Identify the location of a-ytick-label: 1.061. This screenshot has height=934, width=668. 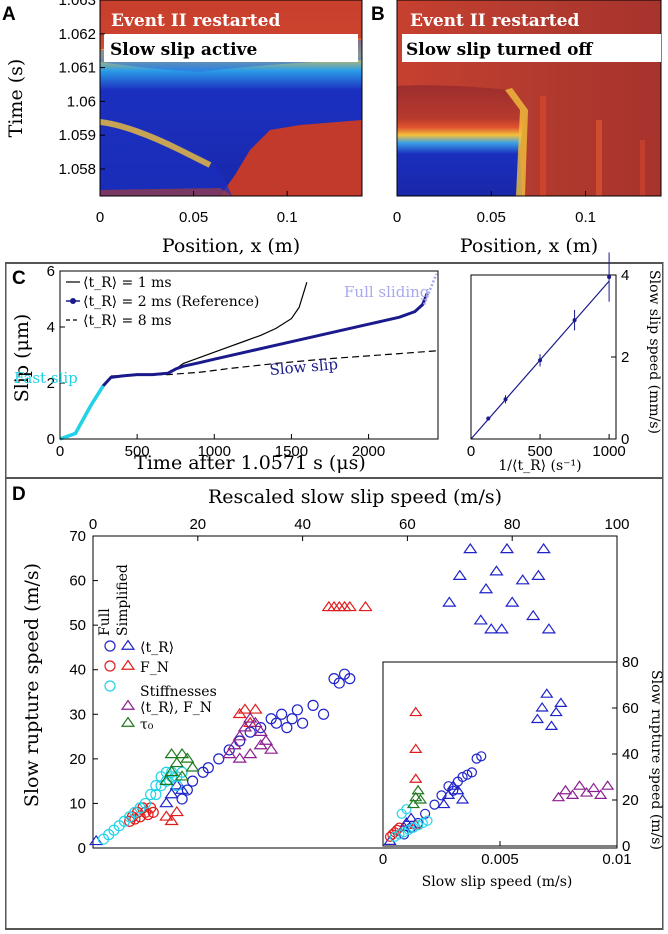
(77, 68).